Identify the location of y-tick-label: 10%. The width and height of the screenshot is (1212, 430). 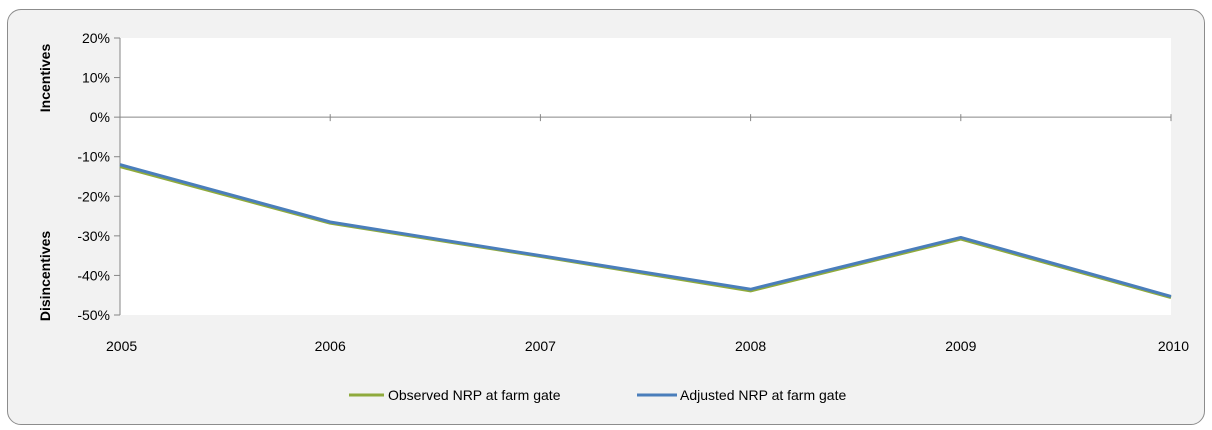
(96, 78).